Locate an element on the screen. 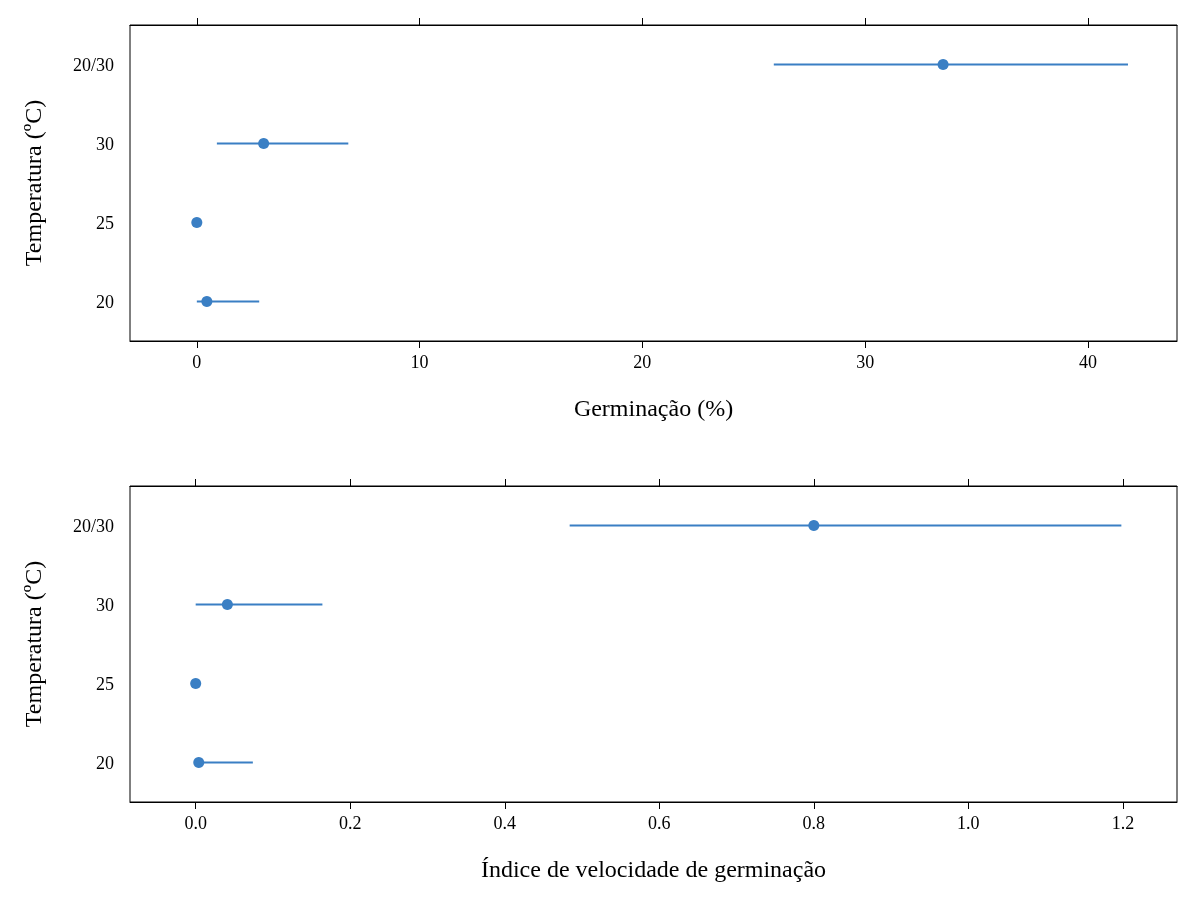 This screenshot has height=923, width=1178. x-tick-label: 0.8 is located at coordinates (814, 823).